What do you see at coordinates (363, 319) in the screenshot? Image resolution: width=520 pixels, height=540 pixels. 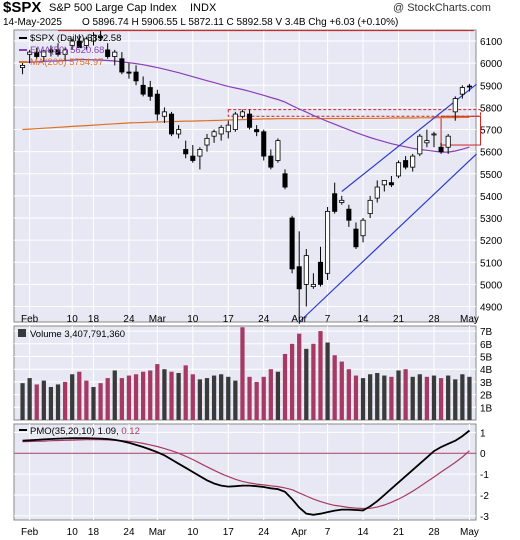 I see `price-x-label: 14` at bounding box center [363, 319].